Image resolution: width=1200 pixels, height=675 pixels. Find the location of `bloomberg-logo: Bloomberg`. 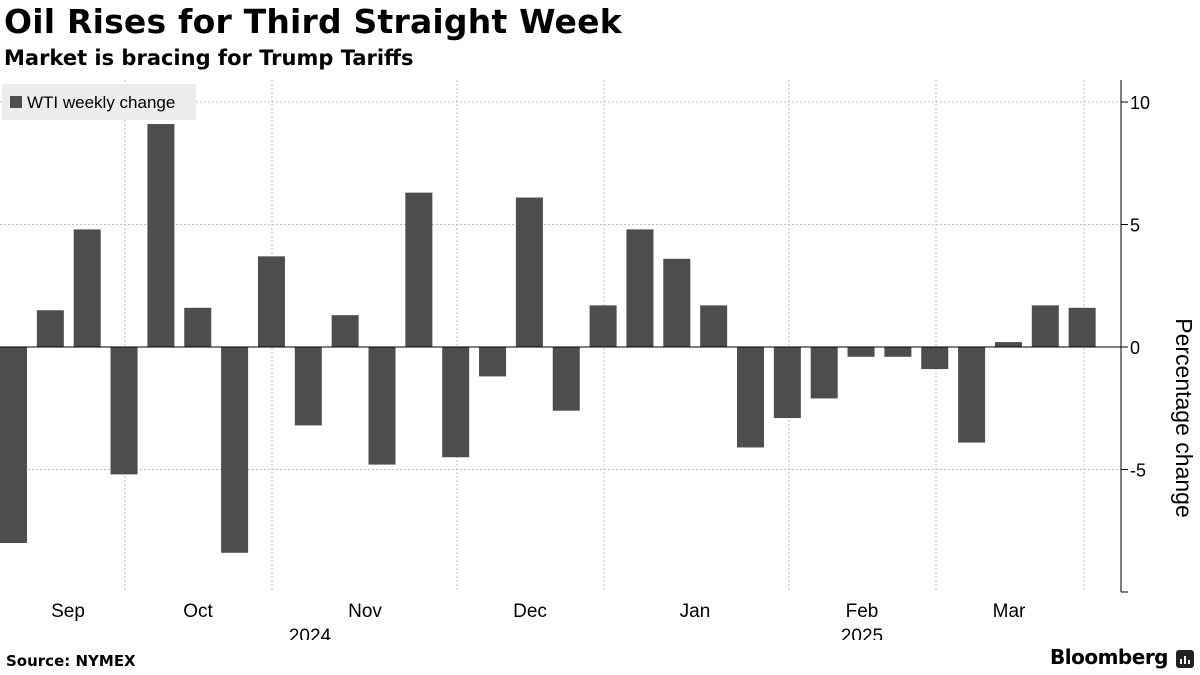

bloomberg-logo: Bloomberg is located at coordinates (1109, 657).